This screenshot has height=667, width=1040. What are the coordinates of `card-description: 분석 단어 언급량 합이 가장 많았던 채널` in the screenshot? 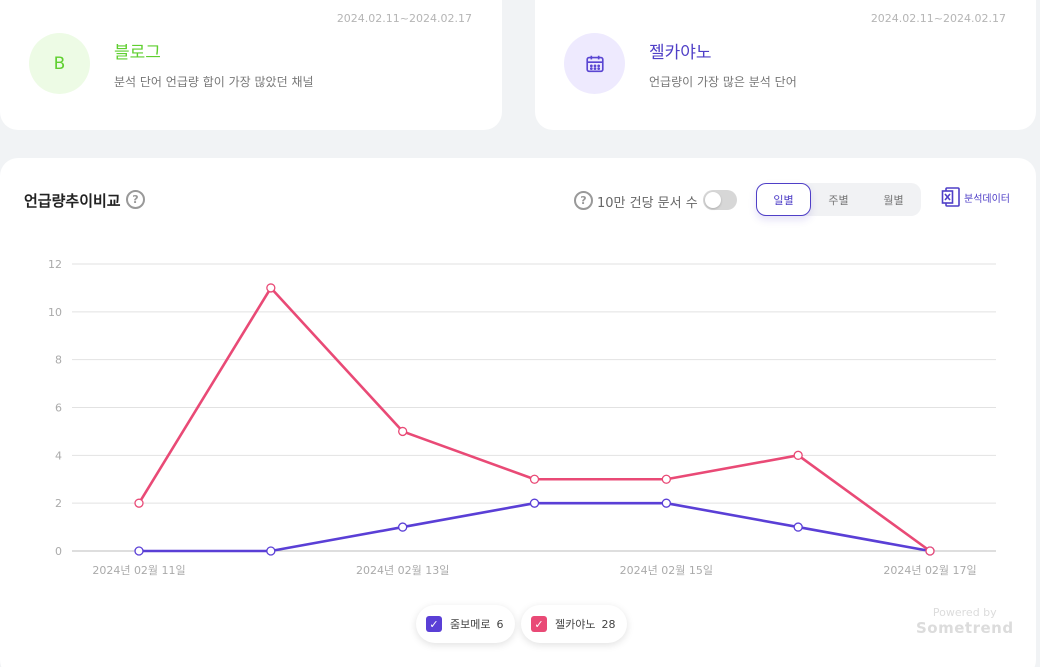 It's located at (214, 82).